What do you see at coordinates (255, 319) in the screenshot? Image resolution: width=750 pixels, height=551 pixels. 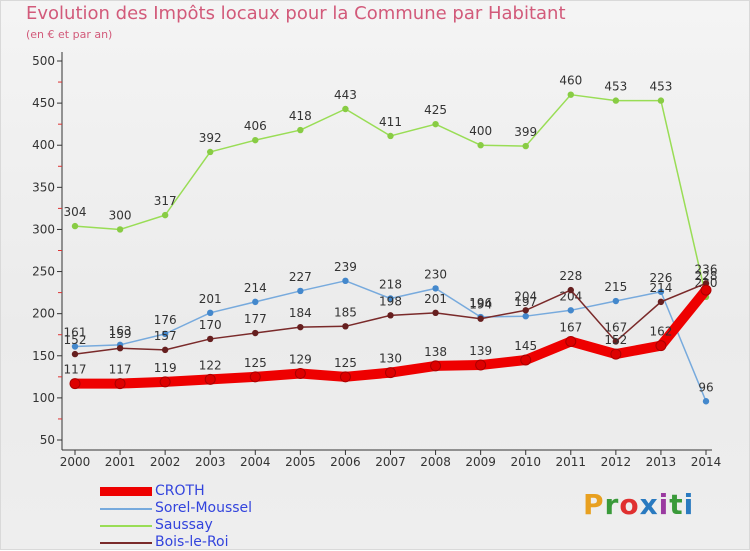 I see `data-label-bois-le-roi: 177` at bounding box center [255, 319].